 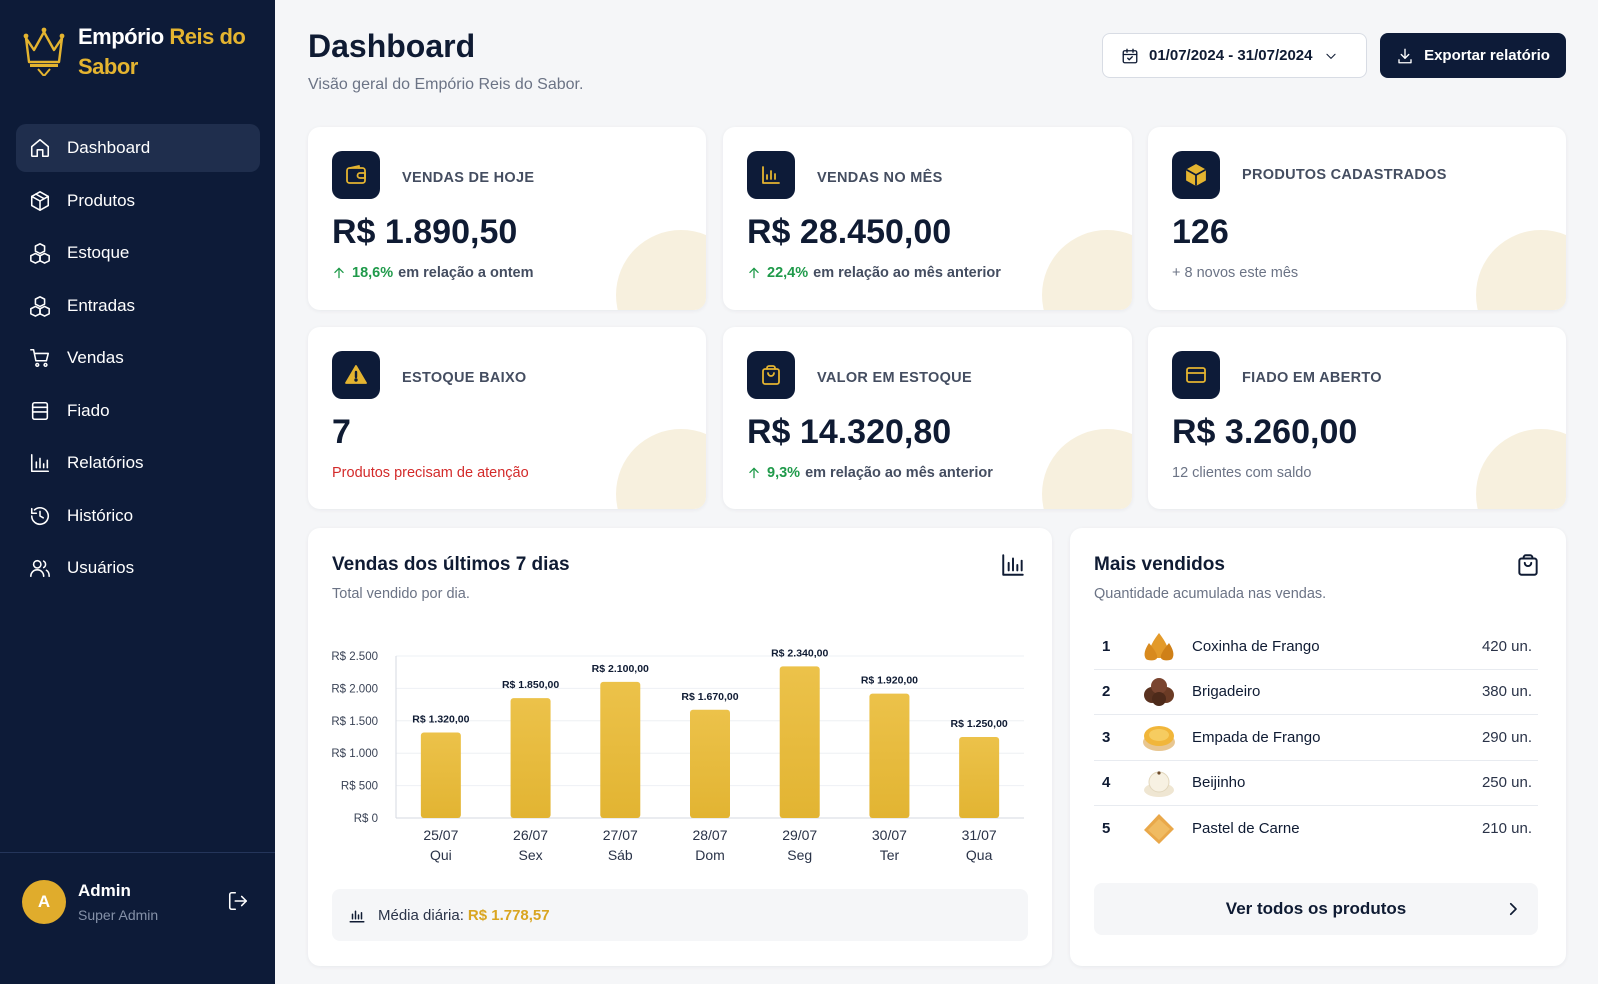 What do you see at coordinates (366, 819) in the screenshot?
I see `y-tick-label: R$ 0` at bounding box center [366, 819].